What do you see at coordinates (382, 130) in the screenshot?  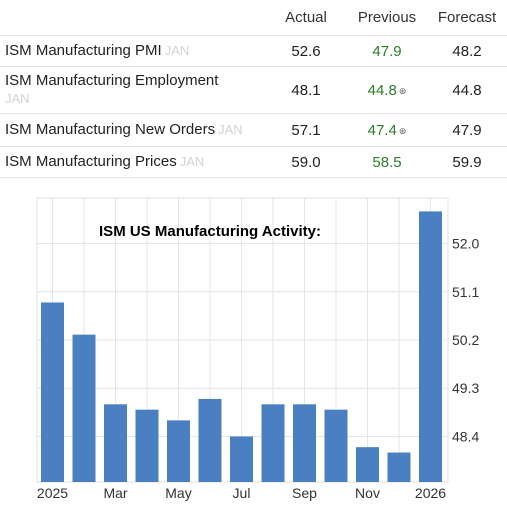 I see `previous-value-text: 47.4` at bounding box center [382, 130].